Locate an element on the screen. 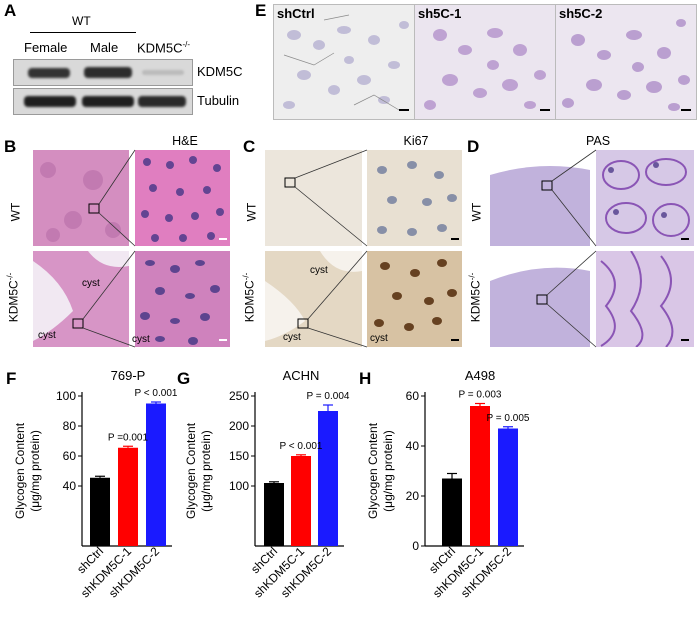 Image resolution: width=697 pixels, height=631 pixels. panel-a-lane-male: Male is located at coordinates (104, 47).